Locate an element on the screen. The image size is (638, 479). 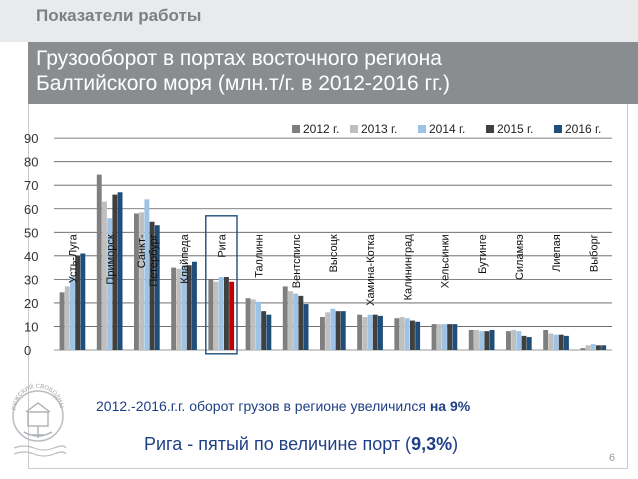
x-category-label: Таллинн is located at coordinates (260, 255).